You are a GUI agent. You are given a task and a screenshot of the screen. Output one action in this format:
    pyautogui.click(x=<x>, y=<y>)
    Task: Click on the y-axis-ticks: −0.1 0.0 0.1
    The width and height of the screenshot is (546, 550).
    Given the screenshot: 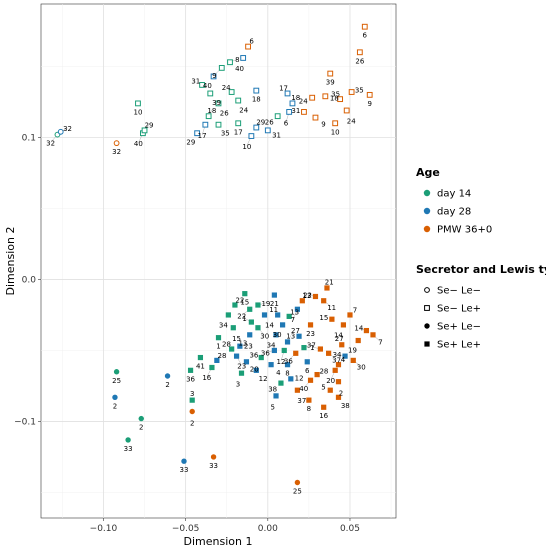 What is the action you would take?
    pyautogui.click(x=27, y=280)
    